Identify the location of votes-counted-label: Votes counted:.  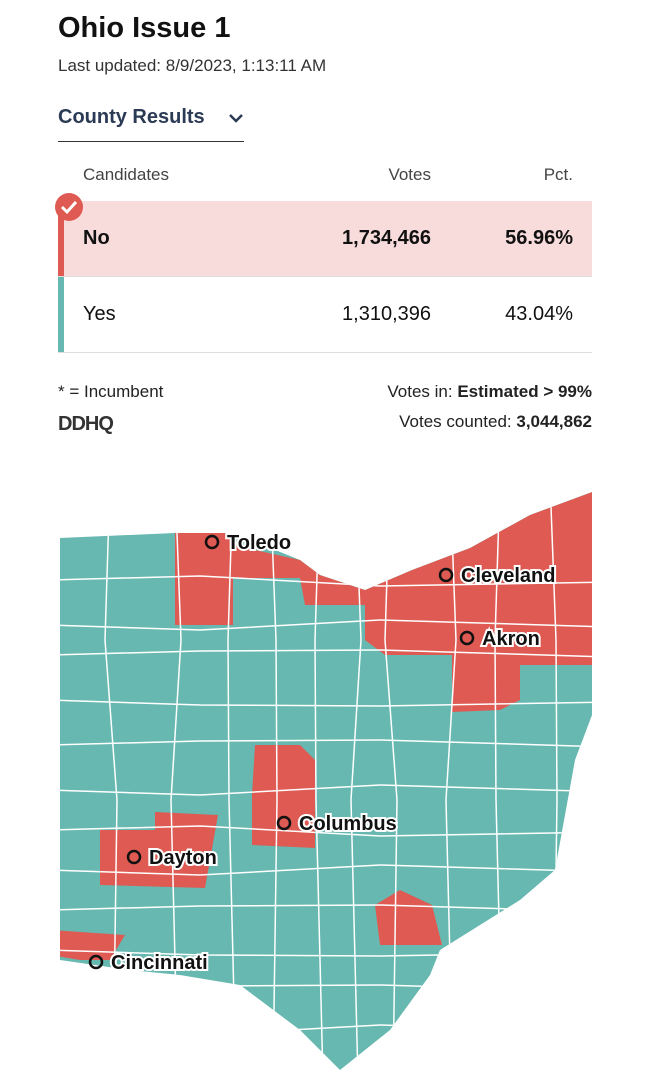
(455, 421).